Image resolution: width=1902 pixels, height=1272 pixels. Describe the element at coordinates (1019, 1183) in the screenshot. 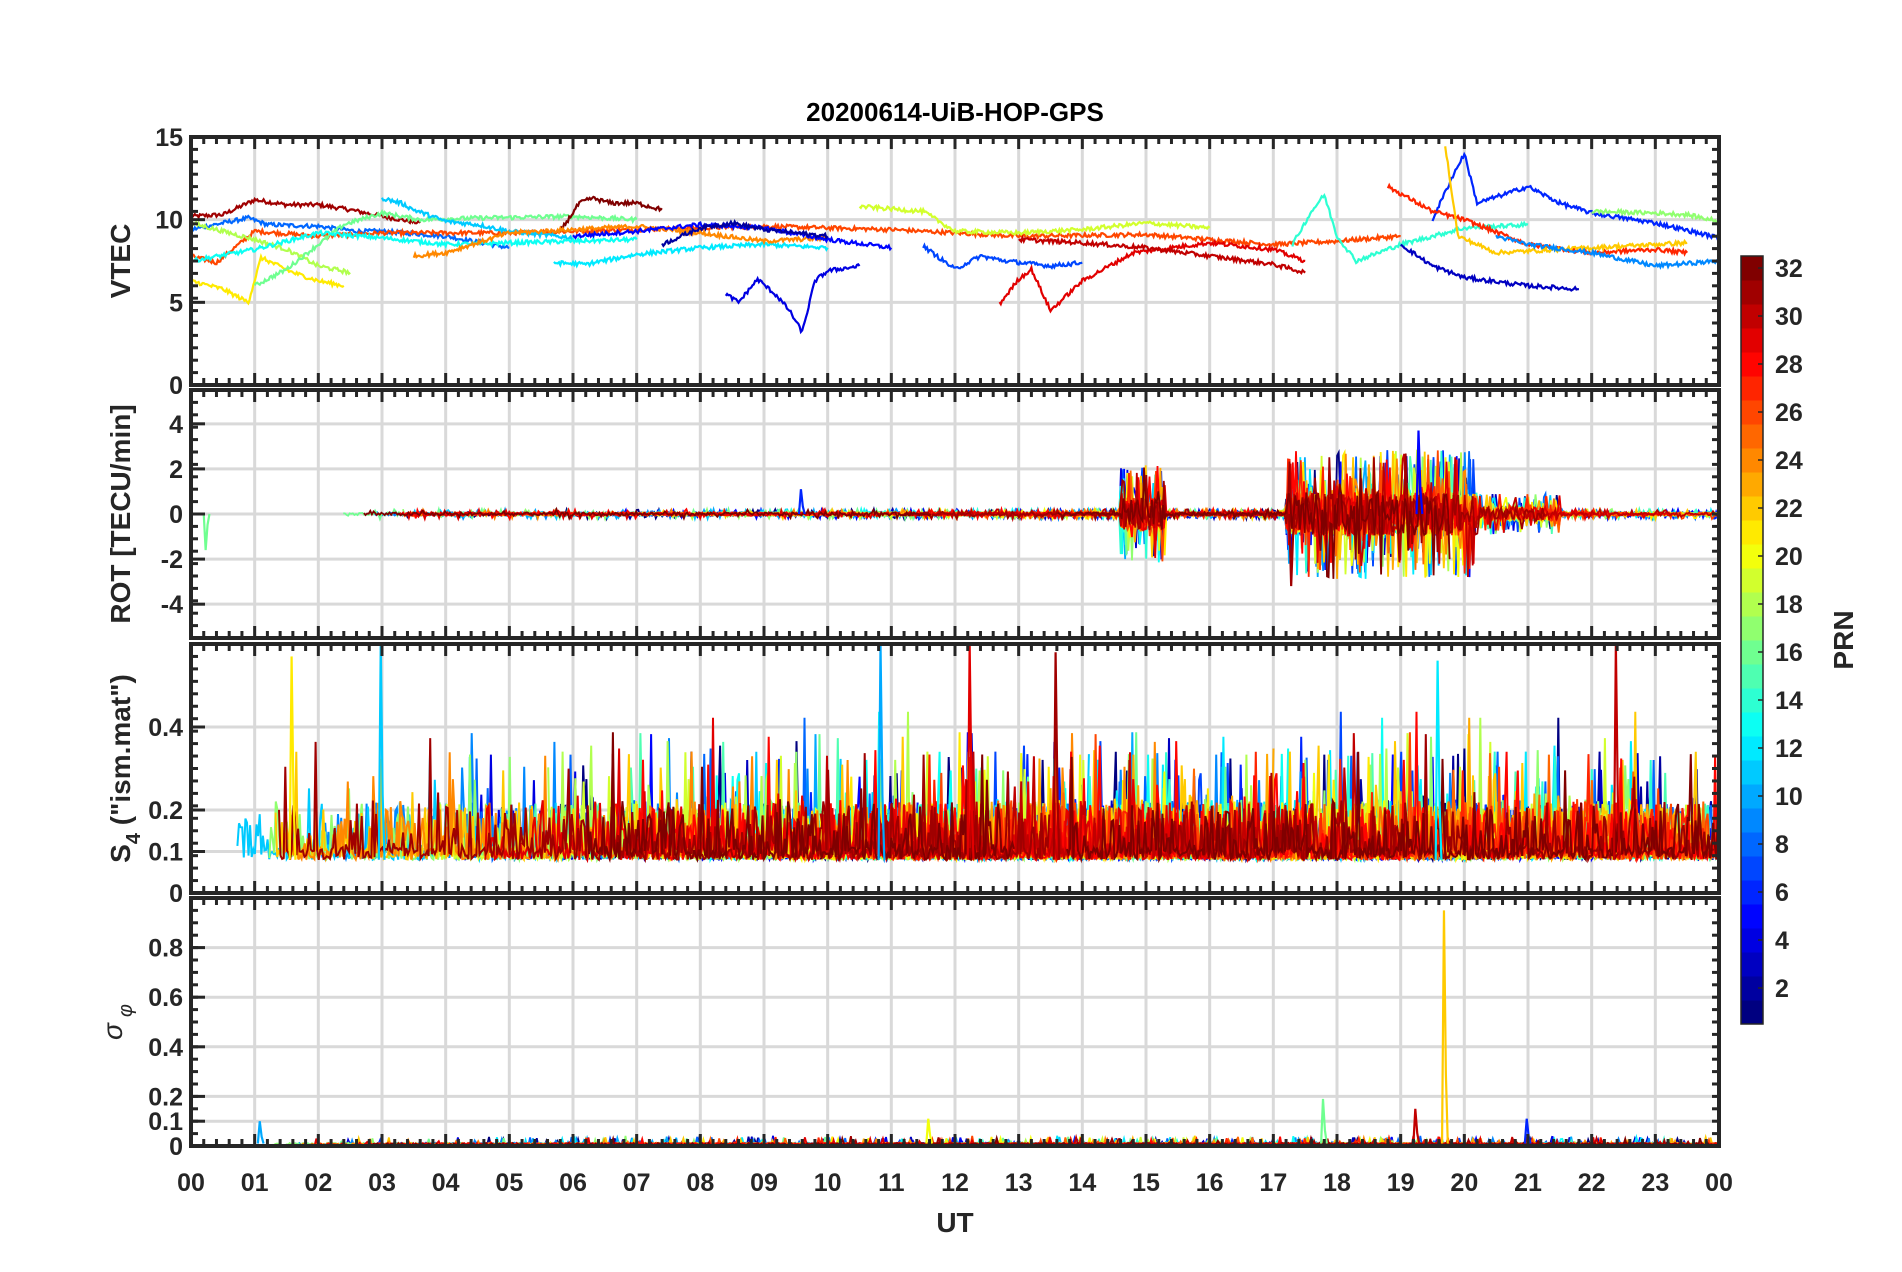

I see `x-tick-label: 13` at that location.